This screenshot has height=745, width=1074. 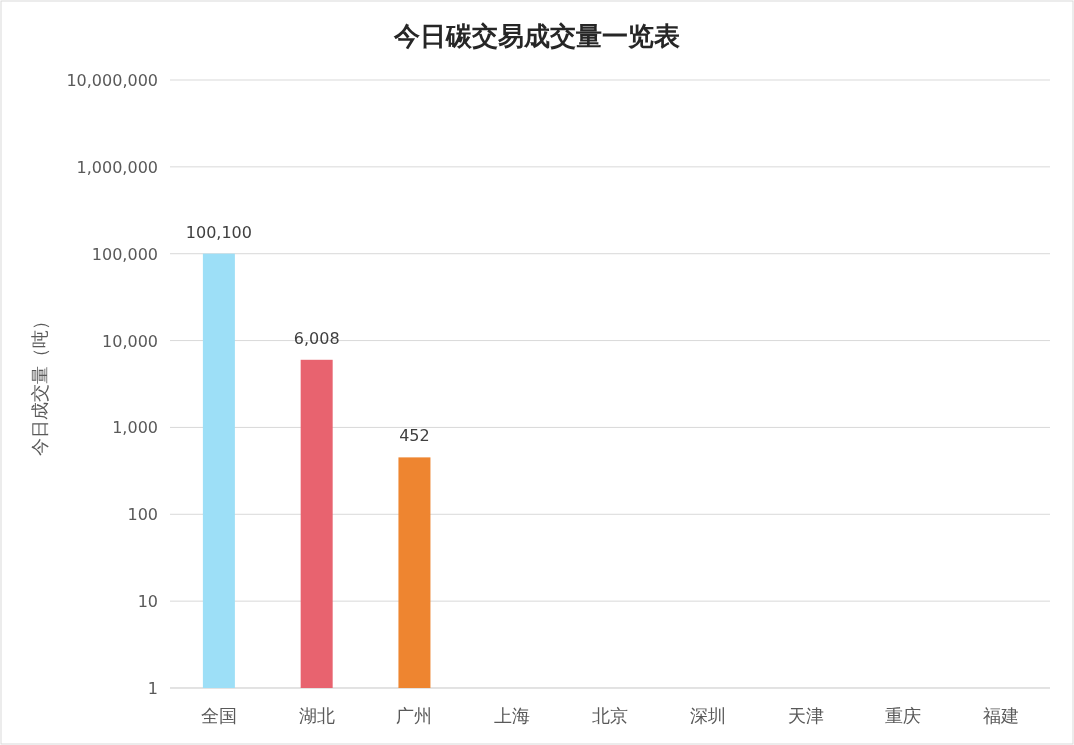 What do you see at coordinates (707, 715) in the screenshot?
I see `x-tick-label: 深圳` at bounding box center [707, 715].